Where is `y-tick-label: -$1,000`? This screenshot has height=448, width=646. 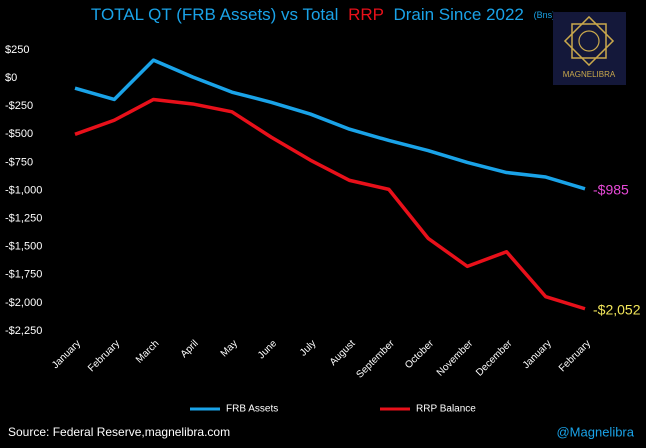
y-tick-label: -$1,000 is located at coordinates (23, 190).